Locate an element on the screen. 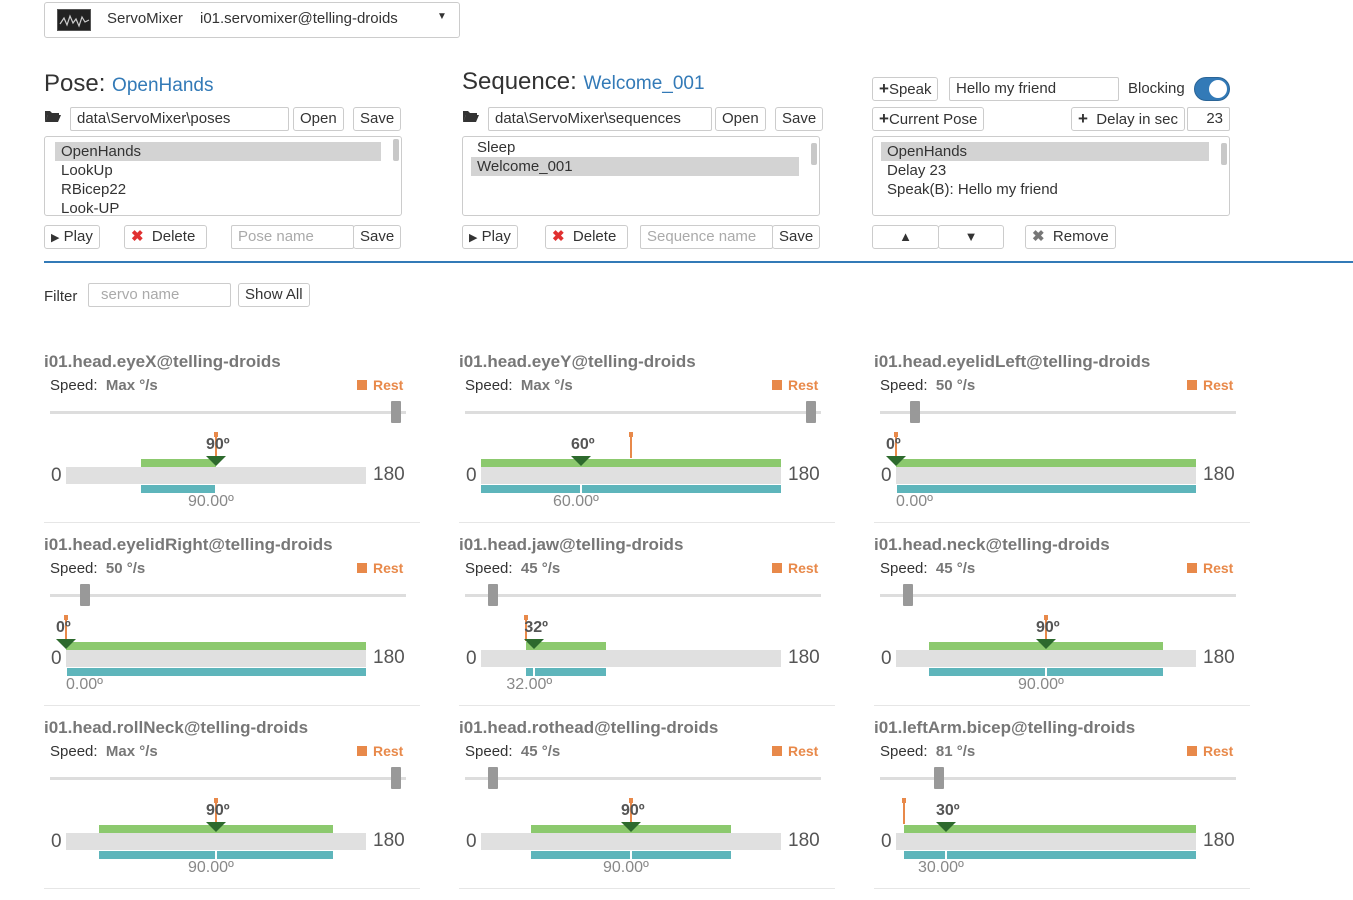 The image size is (1353, 900). blocking-toggle is located at coordinates (1212, 89).